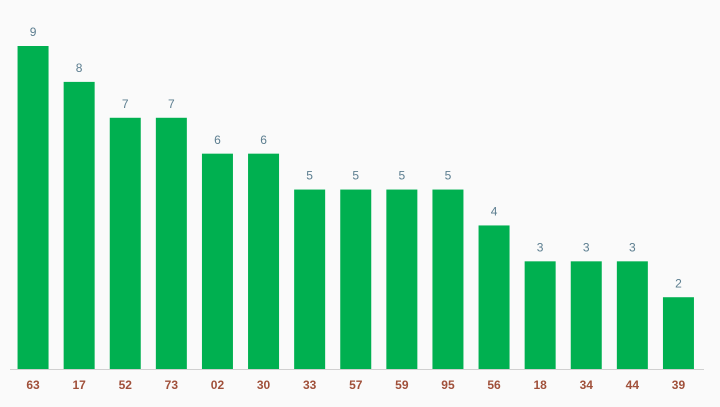  What do you see at coordinates (494, 212) in the screenshot?
I see `value-label: 4` at bounding box center [494, 212].